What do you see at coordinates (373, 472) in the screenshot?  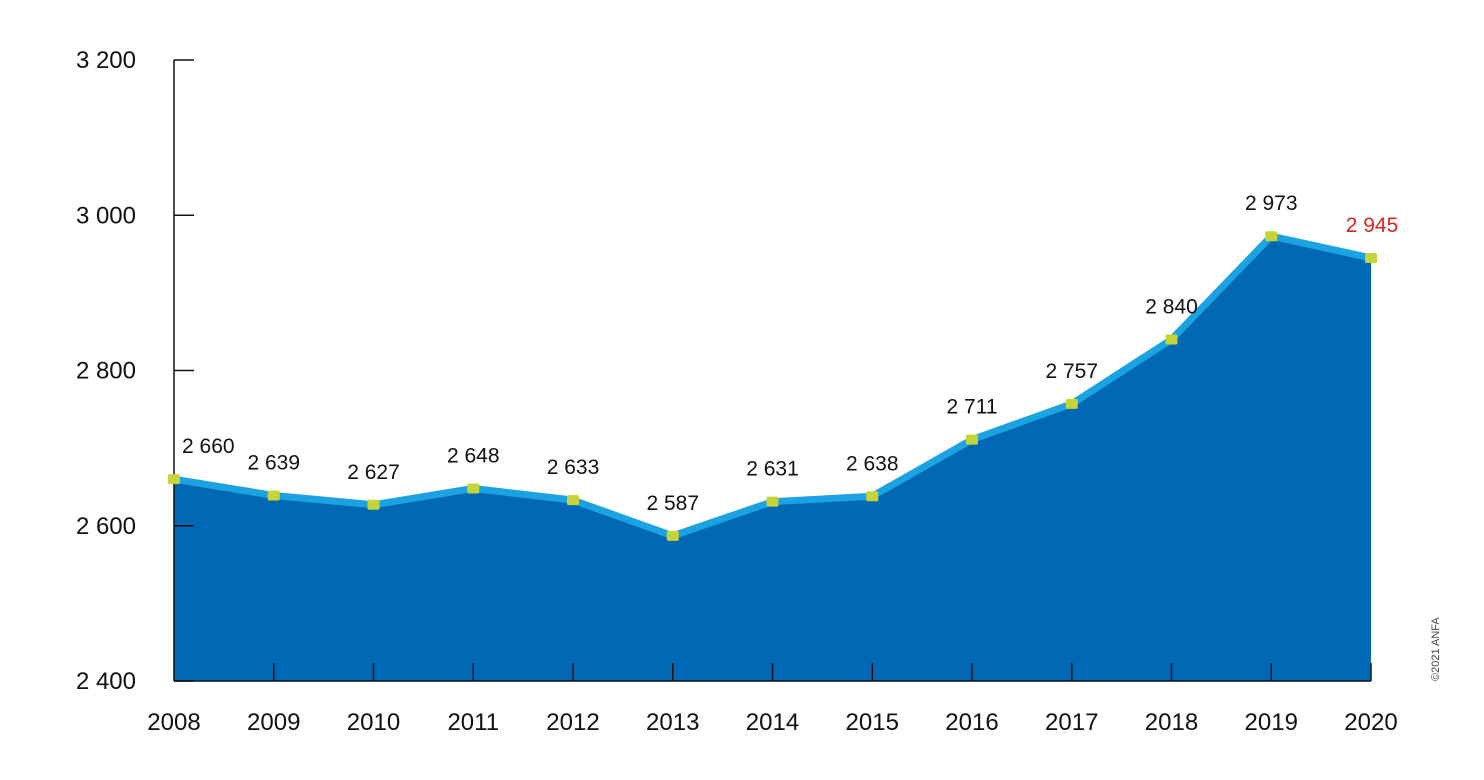 I see `data-label: 2 627` at bounding box center [373, 472].